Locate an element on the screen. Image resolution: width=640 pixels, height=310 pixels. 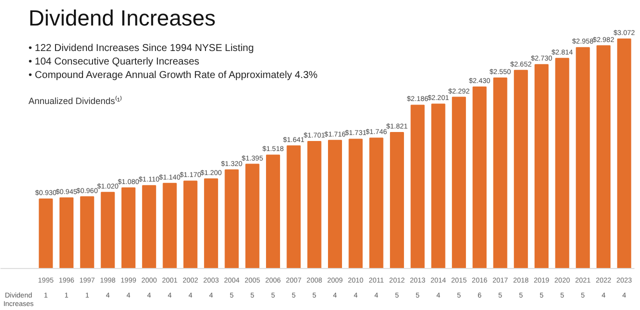
annotation: • Compound Average Annual Growth Rate of Approximately 4.3% is located at coordinates (173, 76).